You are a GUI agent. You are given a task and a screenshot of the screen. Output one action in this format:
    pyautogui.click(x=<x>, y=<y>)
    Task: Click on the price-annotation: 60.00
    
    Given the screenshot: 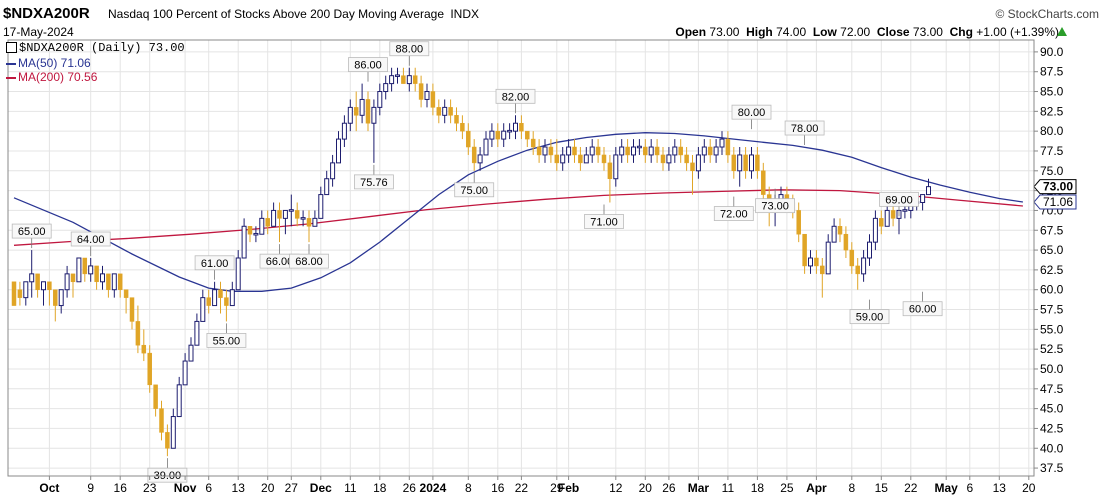 What is the action you would take?
    pyautogui.click(x=922, y=304)
    